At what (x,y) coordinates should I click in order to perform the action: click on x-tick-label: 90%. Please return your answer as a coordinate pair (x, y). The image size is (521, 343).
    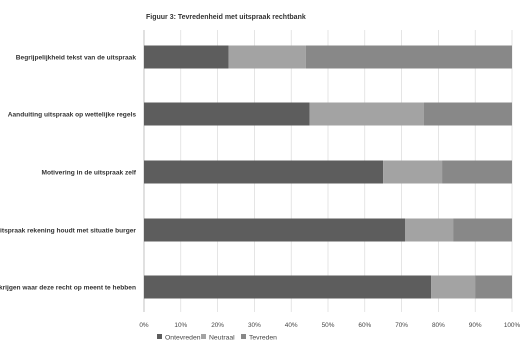
    Looking at the image, I should click on (475, 325).